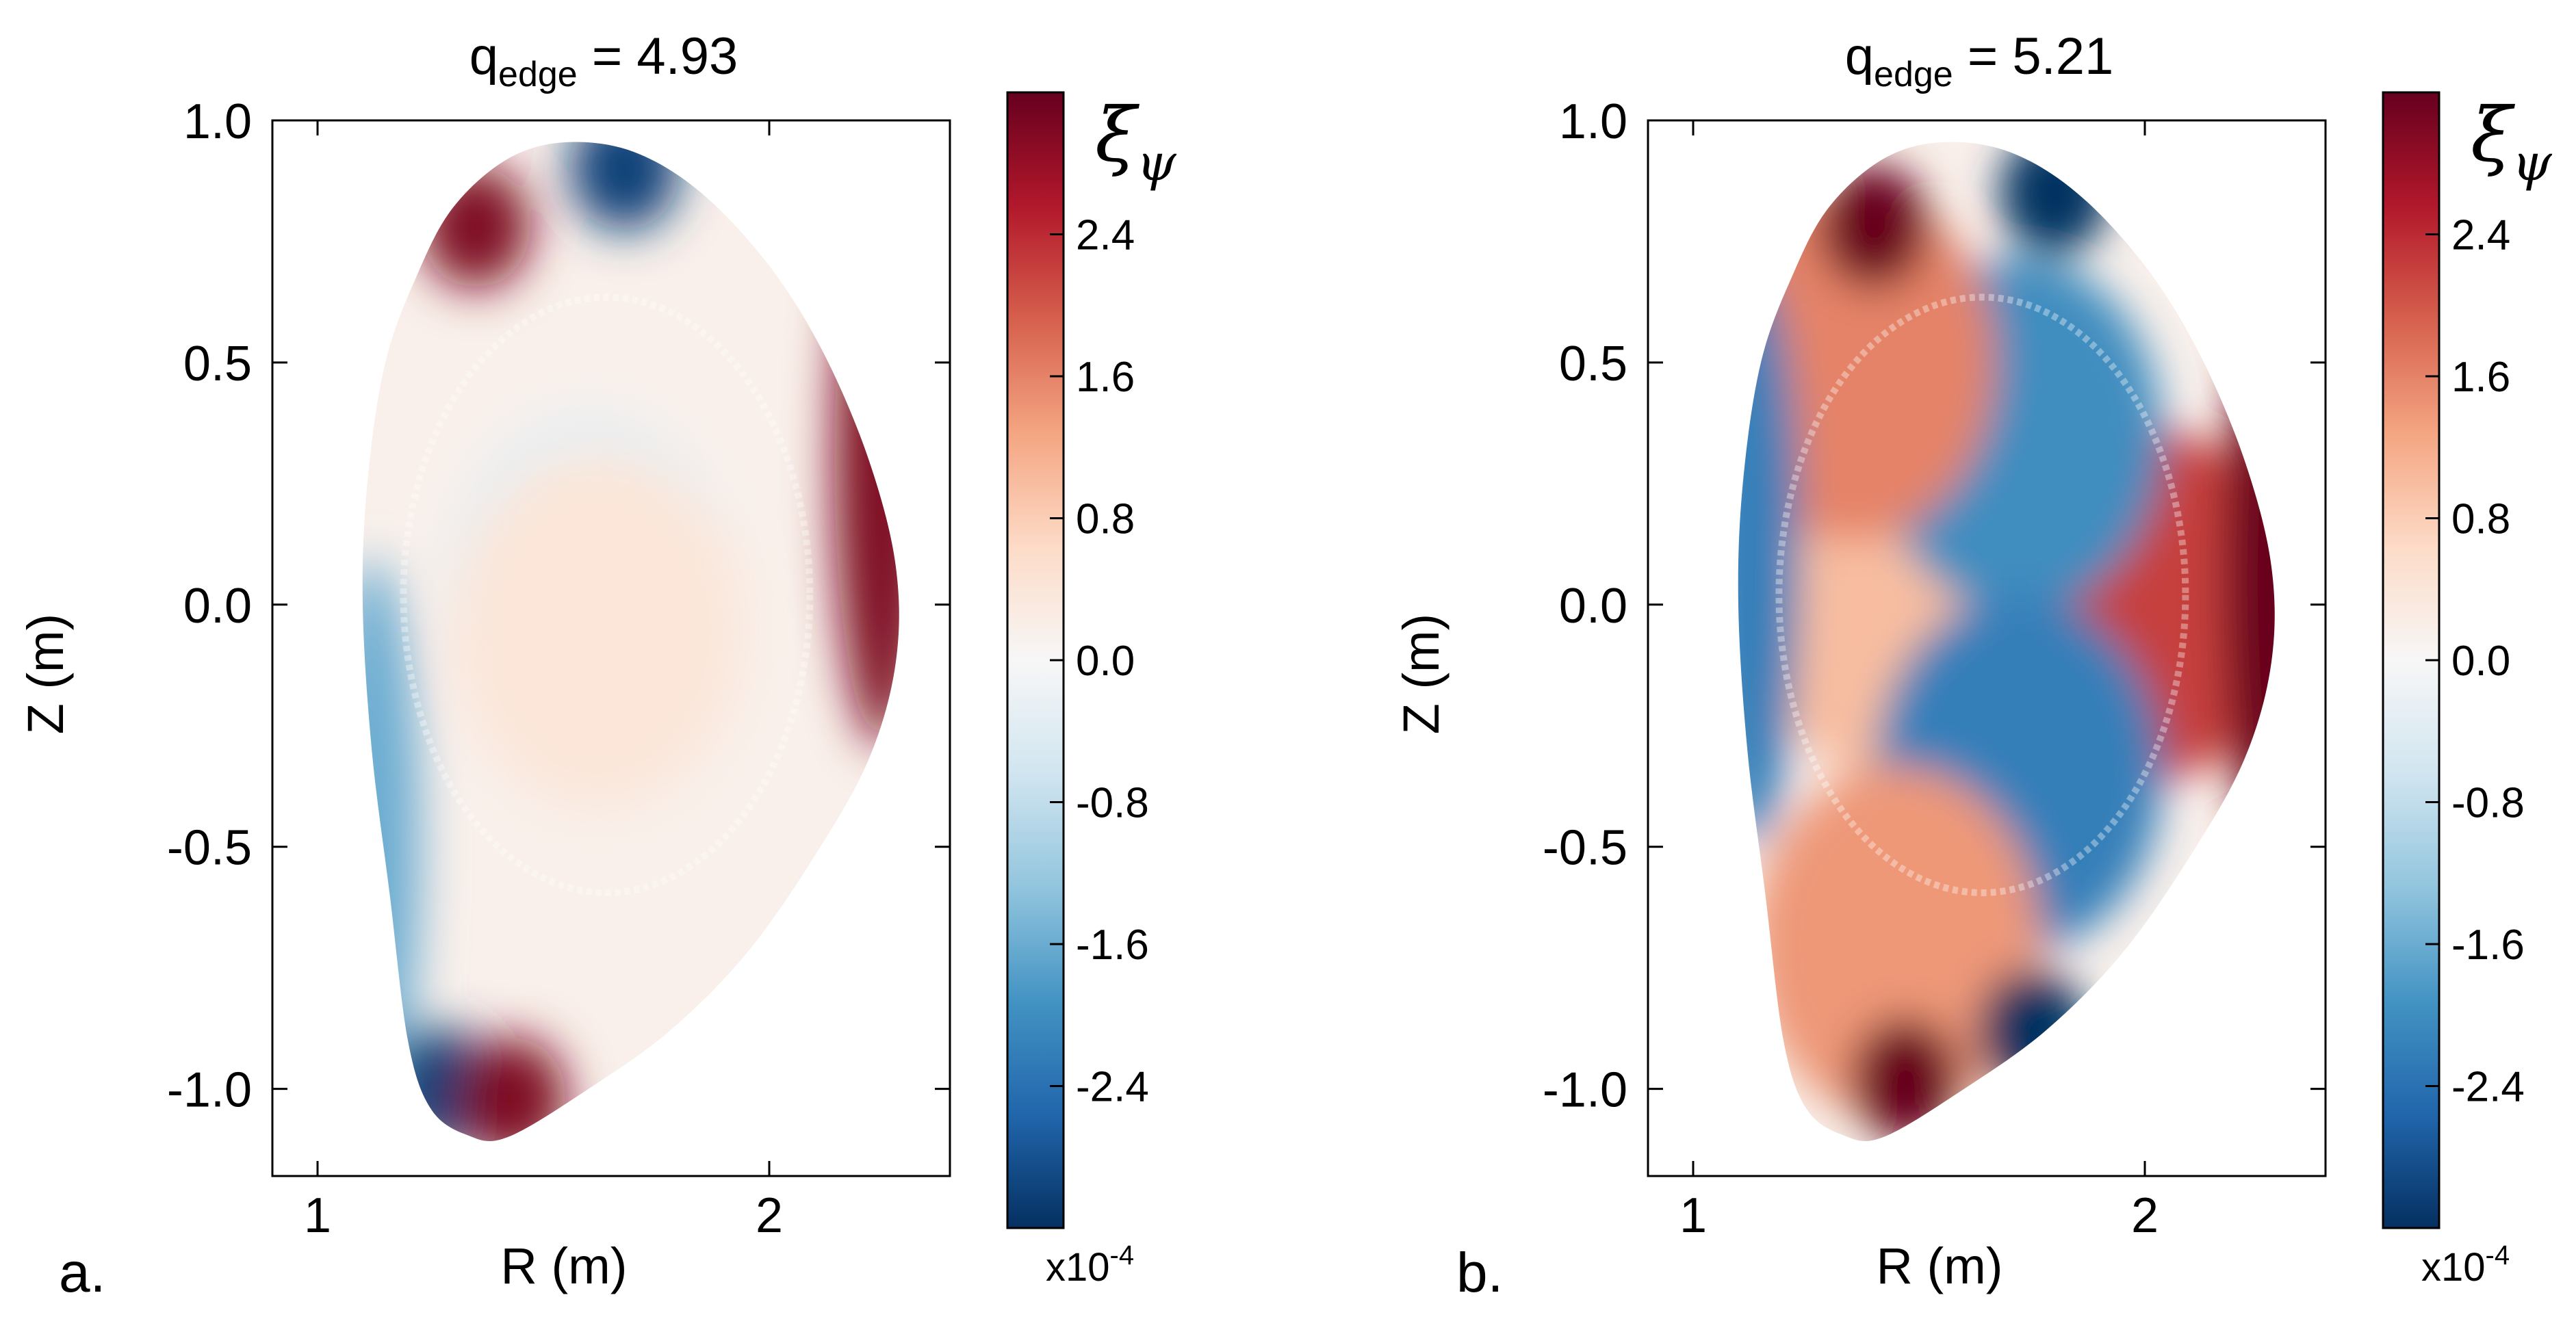 The width and height of the screenshot is (2576, 1319). I want to click on panel-a-ytick-label: -1.0, so click(209, 1090).